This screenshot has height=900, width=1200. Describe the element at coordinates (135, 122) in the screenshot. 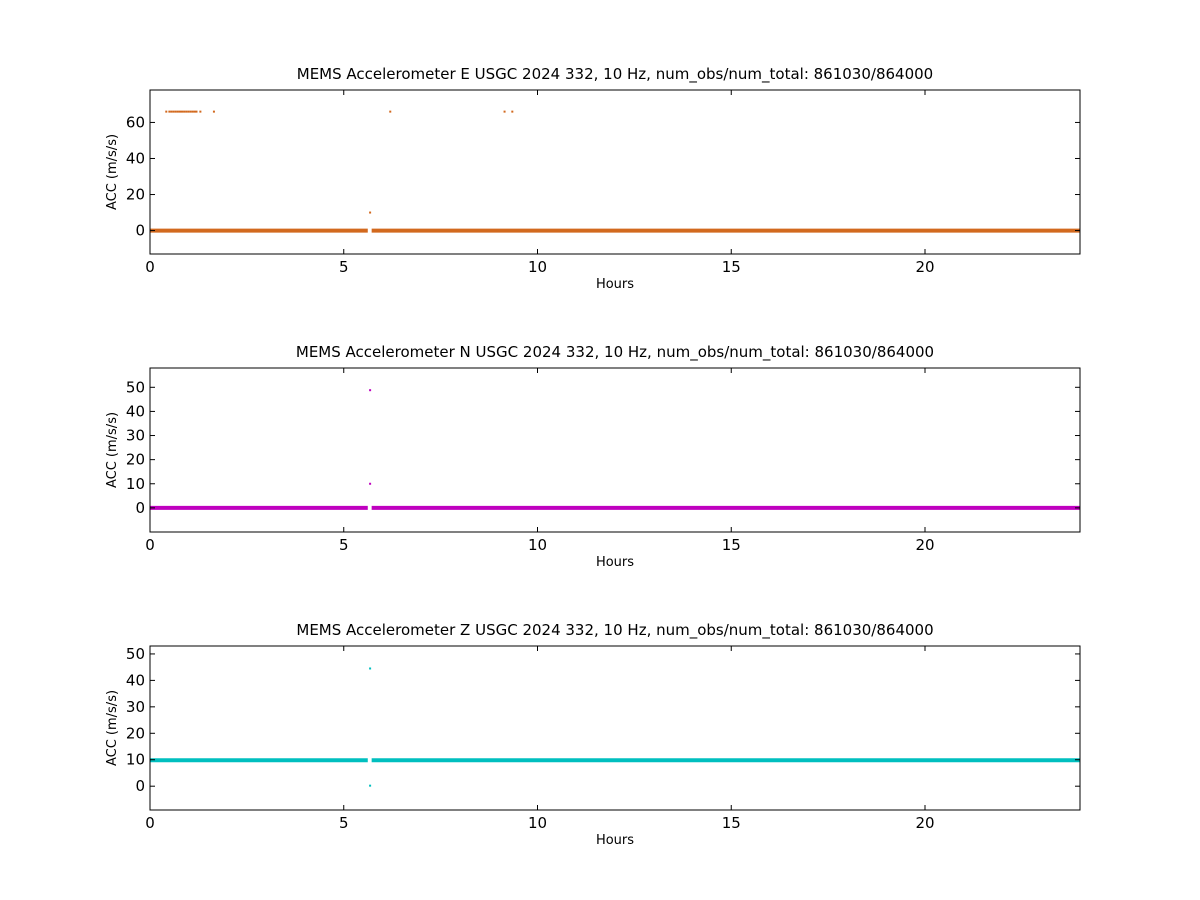

I see `y-tick-label: 60` at that location.